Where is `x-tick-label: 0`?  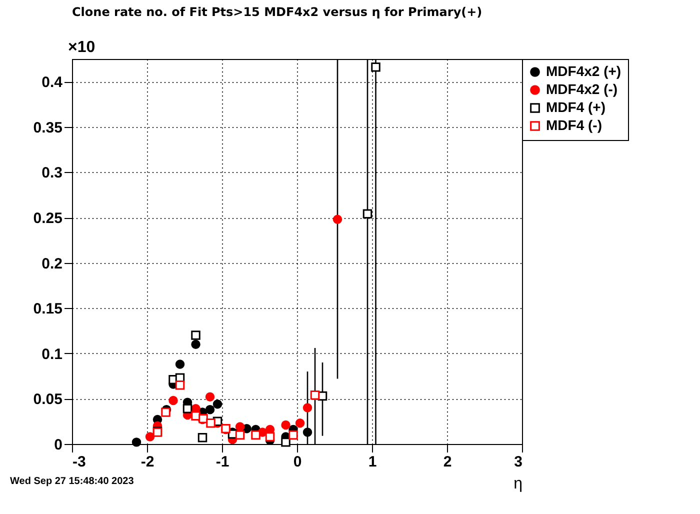
x-tick-label: 0 is located at coordinates (297, 462).